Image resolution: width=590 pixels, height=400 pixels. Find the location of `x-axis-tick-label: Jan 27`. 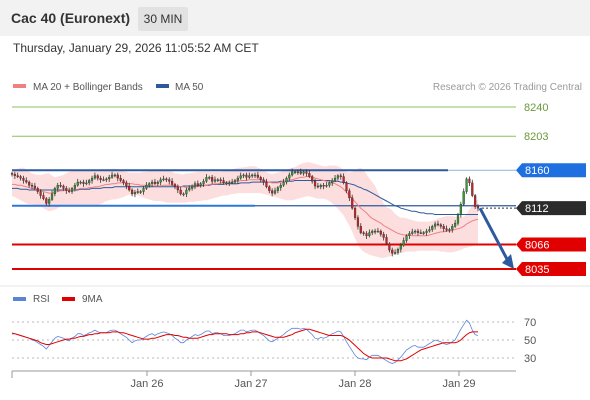

x-axis-tick-label: Jan 27 is located at coordinates (250, 384).